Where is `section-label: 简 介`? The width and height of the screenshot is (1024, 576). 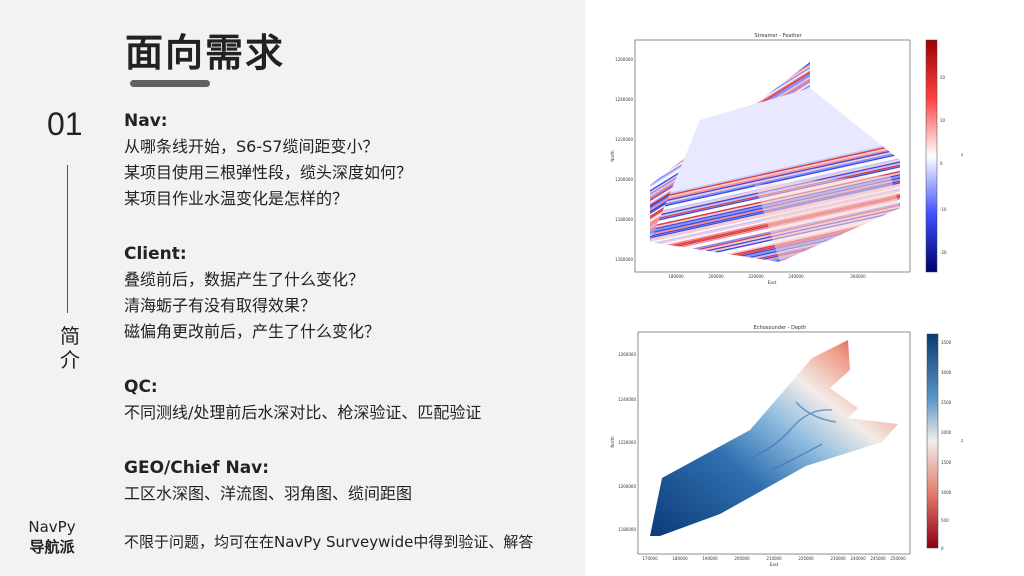
section-label: 简 介 is located at coordinates (70, 348).